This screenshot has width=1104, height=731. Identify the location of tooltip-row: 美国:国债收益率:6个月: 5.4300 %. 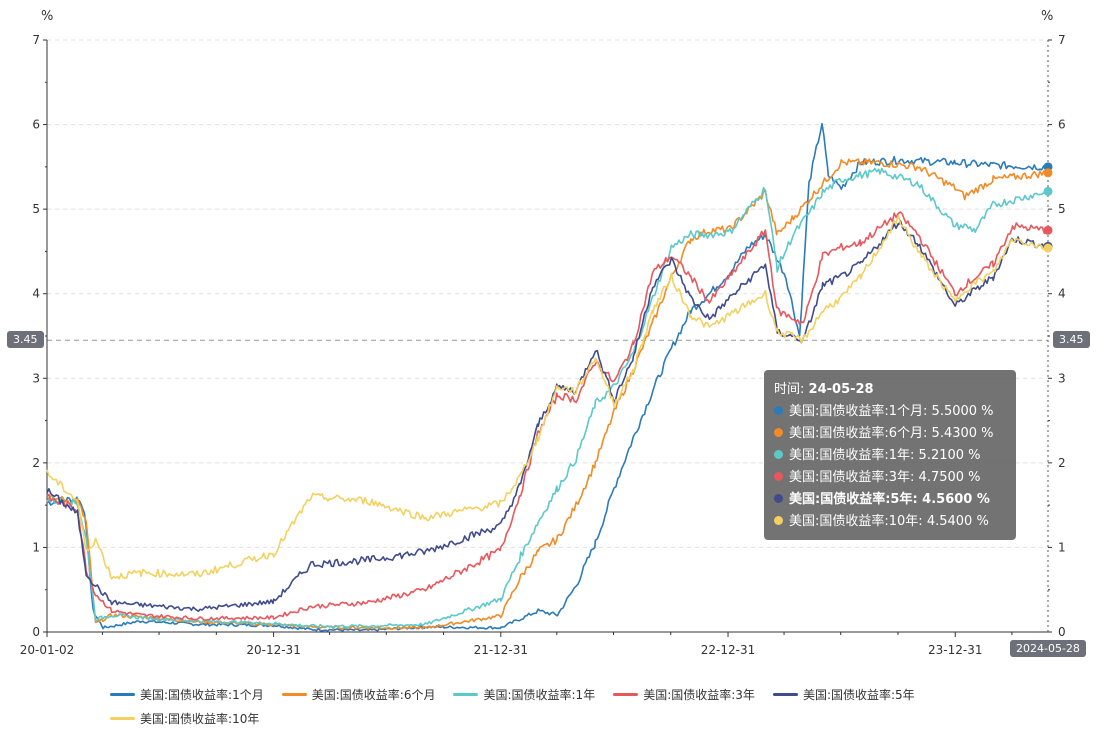
(890, 434).